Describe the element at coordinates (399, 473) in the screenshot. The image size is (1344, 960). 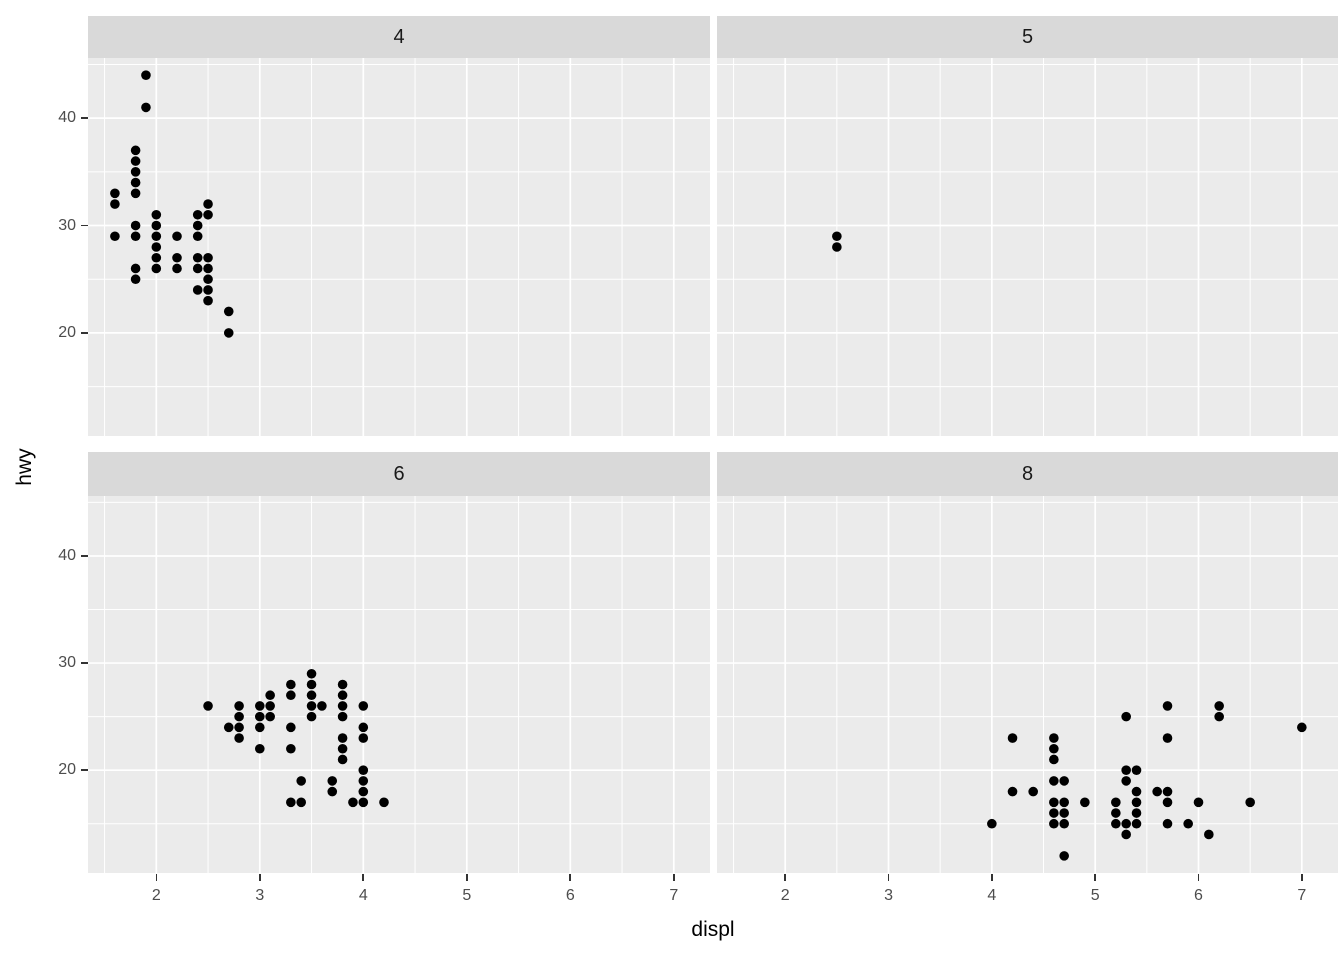
I see `facet-strip-label: 6` at that location.